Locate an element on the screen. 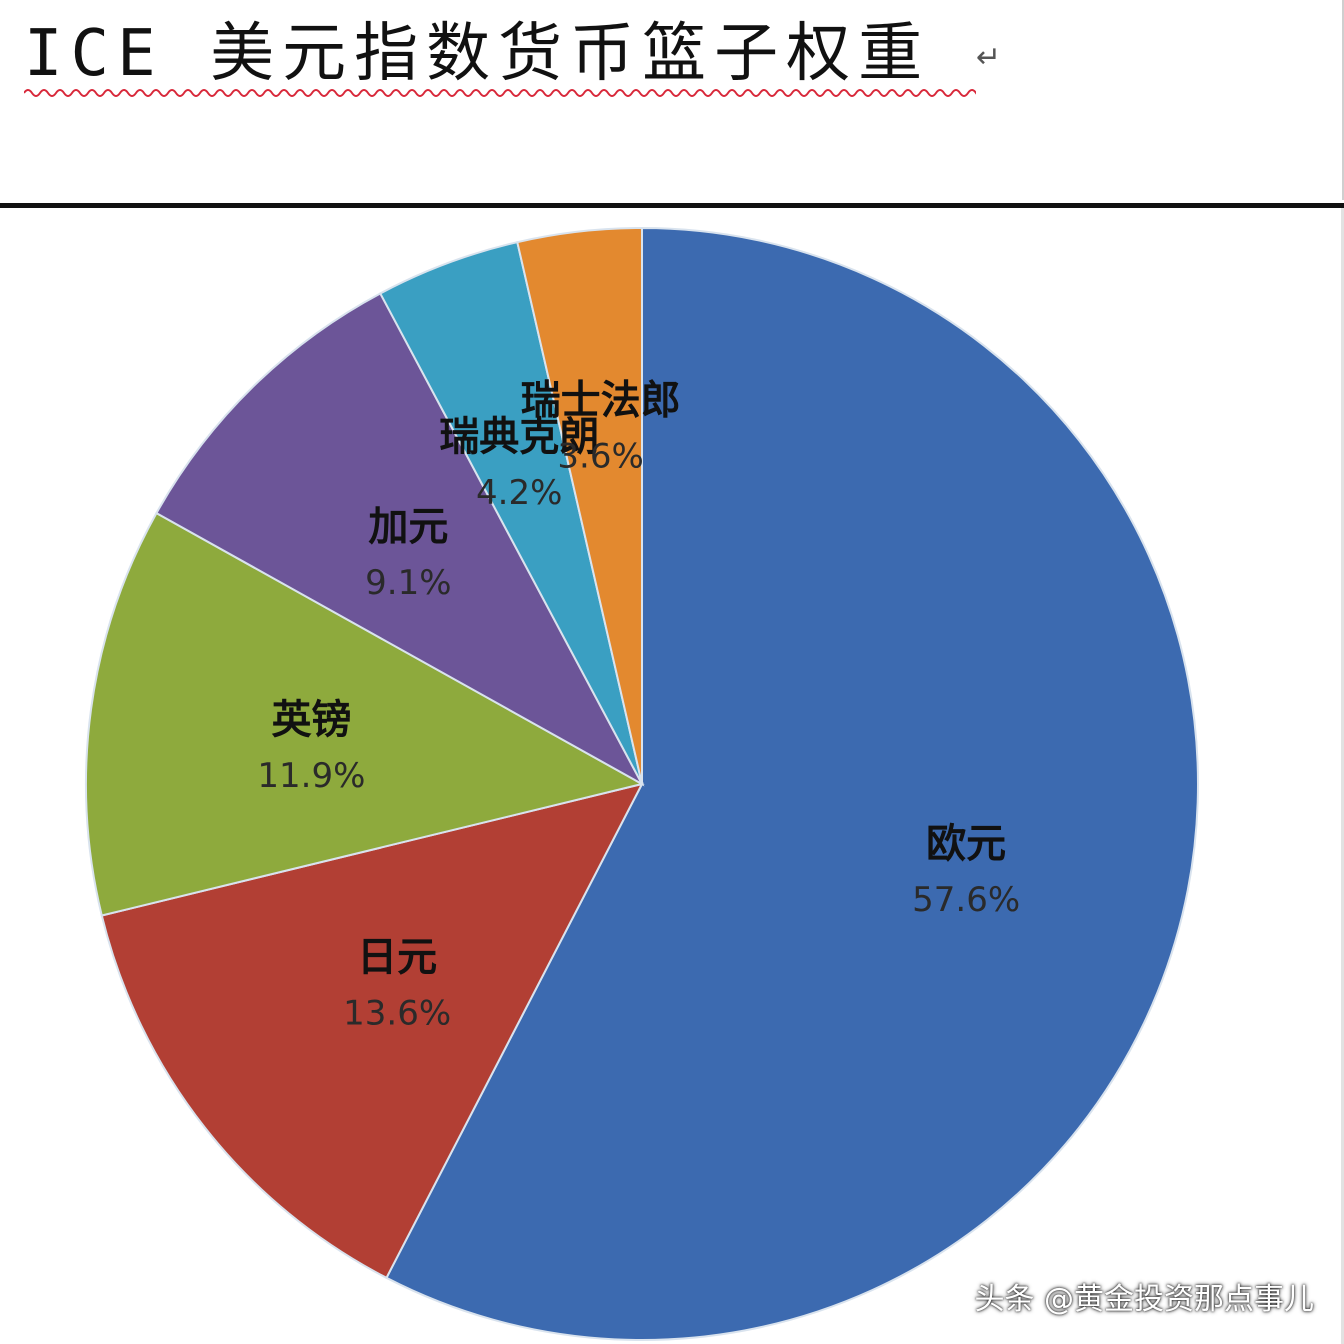 The width and height of the screenshot is (1344, 1344). slice-1-label: 日元 is located at coordinates (397, 957).